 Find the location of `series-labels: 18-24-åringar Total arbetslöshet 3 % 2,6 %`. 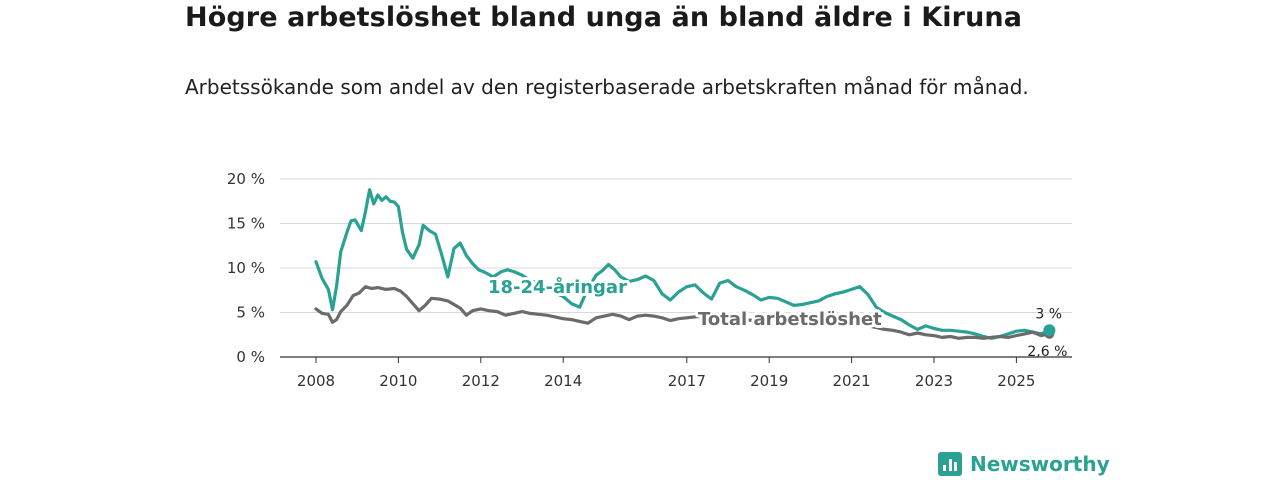

series-labels: 18-24-åringar Total arbetslöshet 3 % 2,6 % is located at coordinates (776, 316).